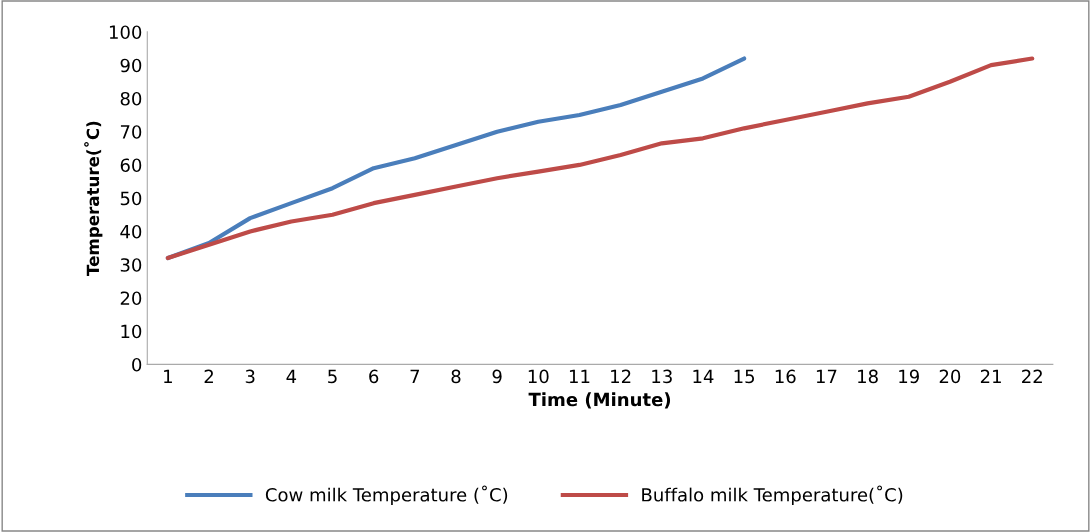  Describe the element at coordinates (131, 265) in the screenshot. I see `y-tick-label: 30` at that location.